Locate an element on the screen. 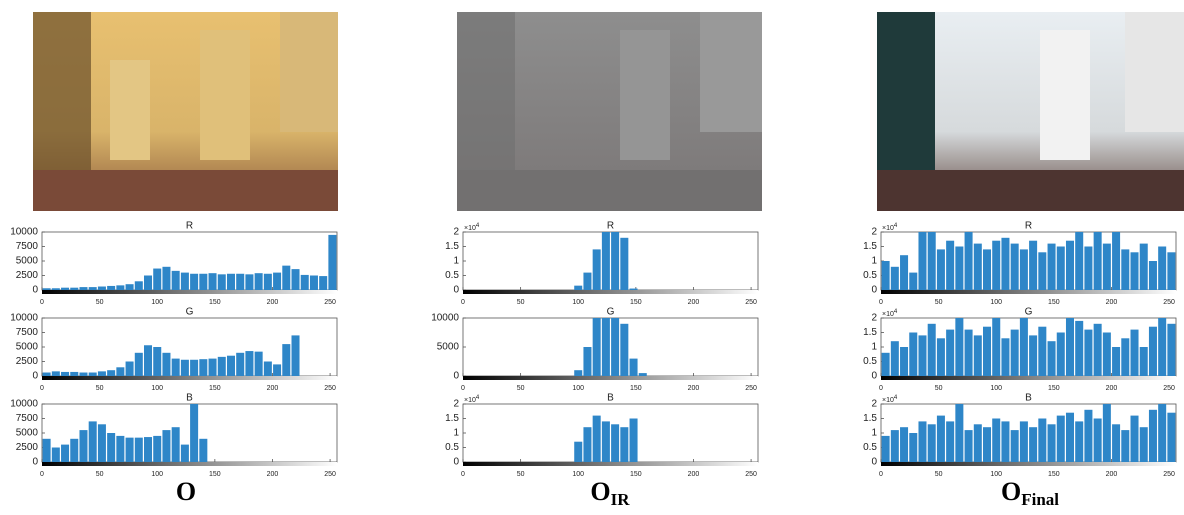 Image resolution: width=1184 pixels, height=515 pixels. chart-title: B is located at coordinates (610, 398).